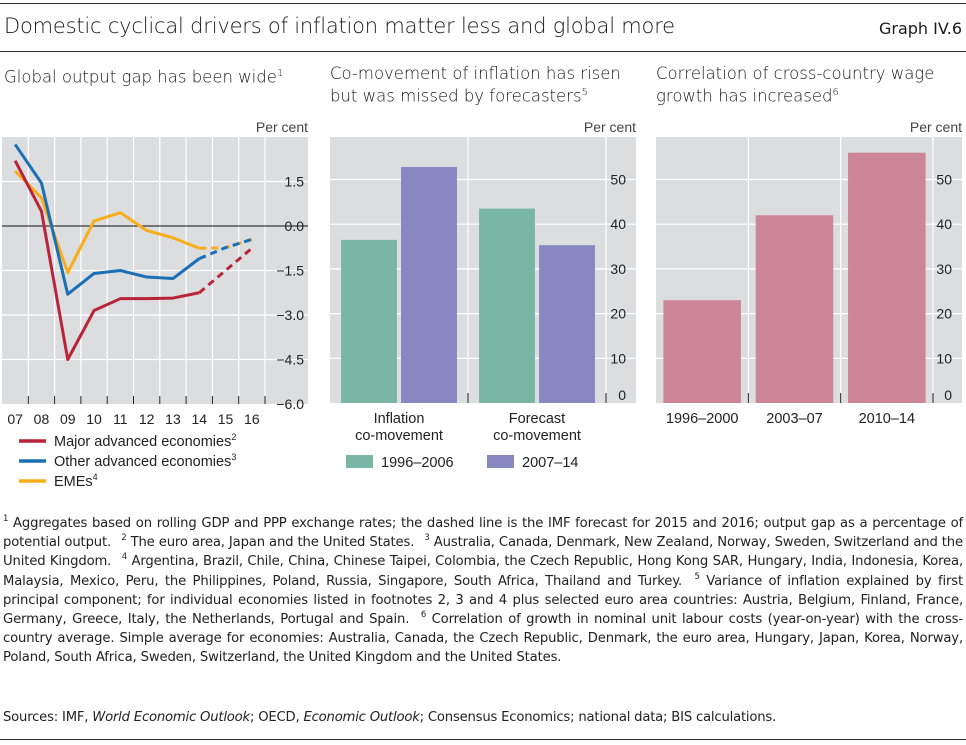 This screenshot has height=745, width=966. I want to click on panel1-title-note: 1, so click(280, 73).